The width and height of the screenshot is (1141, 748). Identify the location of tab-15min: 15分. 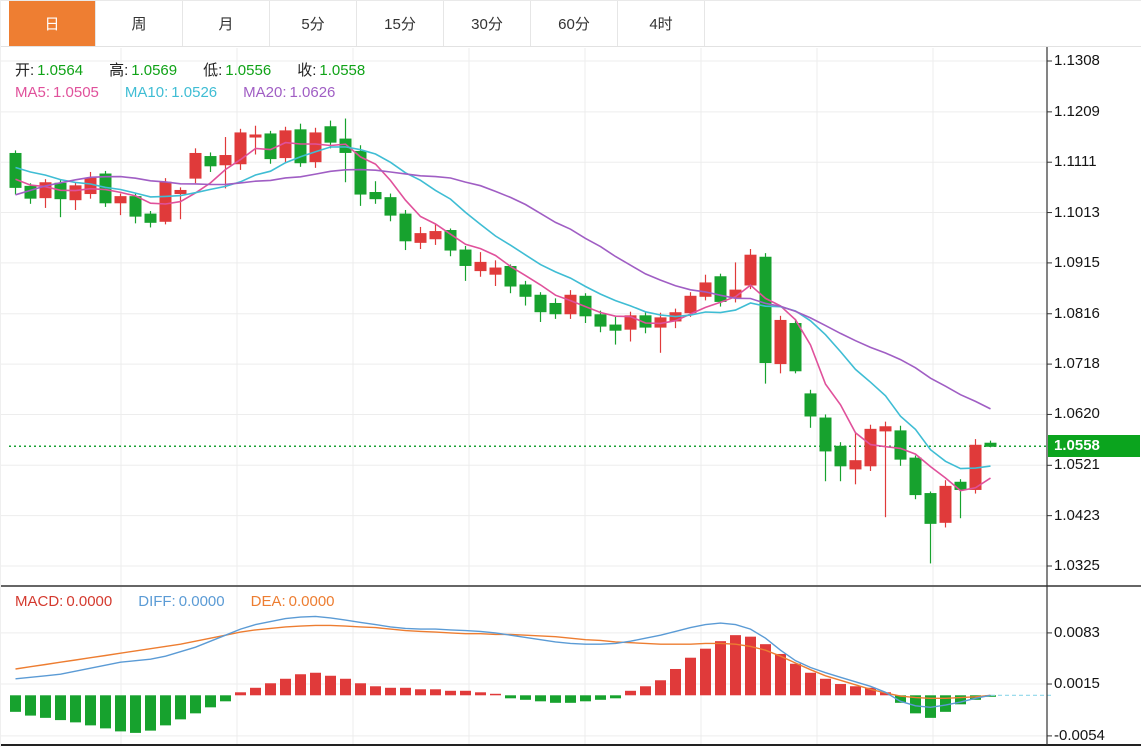
(400, 23).